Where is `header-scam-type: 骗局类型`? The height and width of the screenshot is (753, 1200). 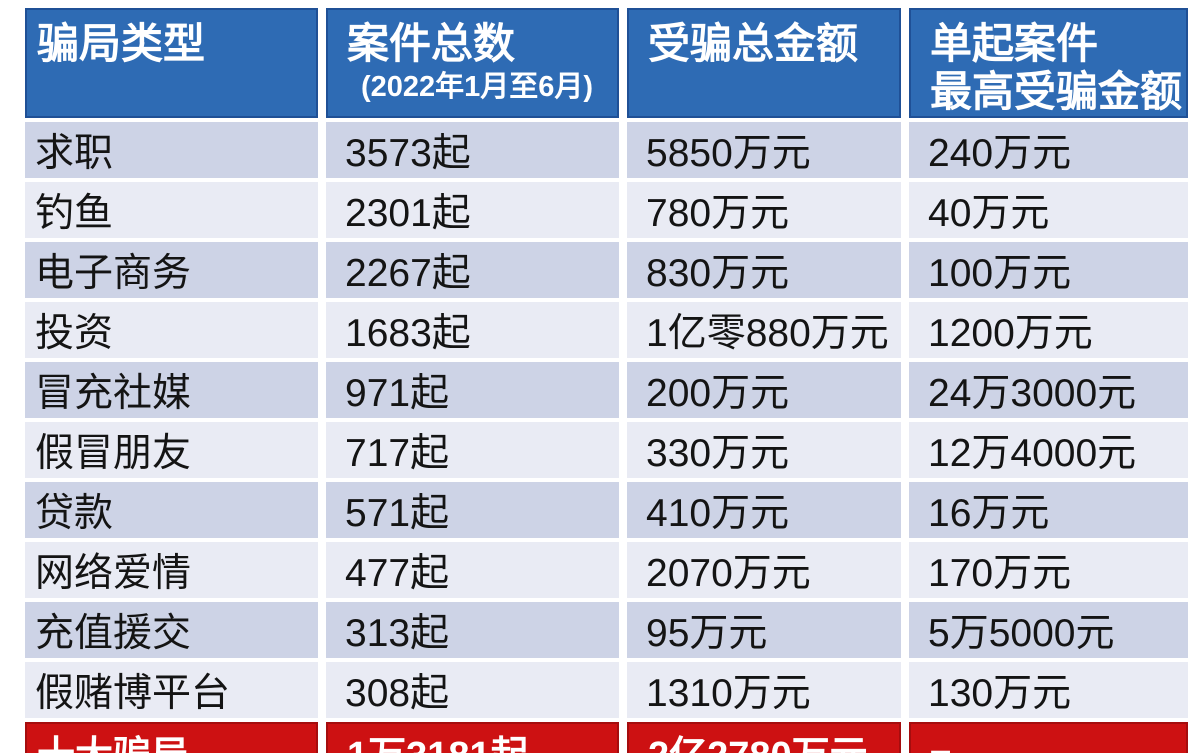 header-scam-type: 骗局类型 is located at coordinates (171, 63).